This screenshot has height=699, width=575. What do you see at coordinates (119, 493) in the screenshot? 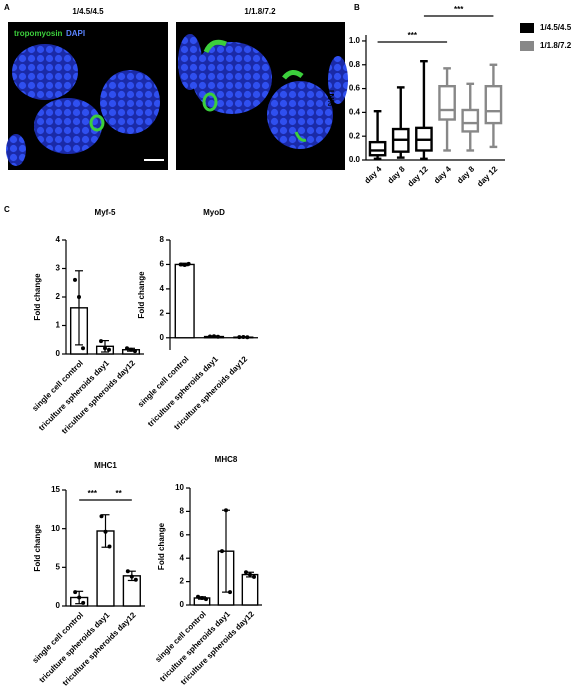
I see `significance-label: **` at bounding box center [119, 493].